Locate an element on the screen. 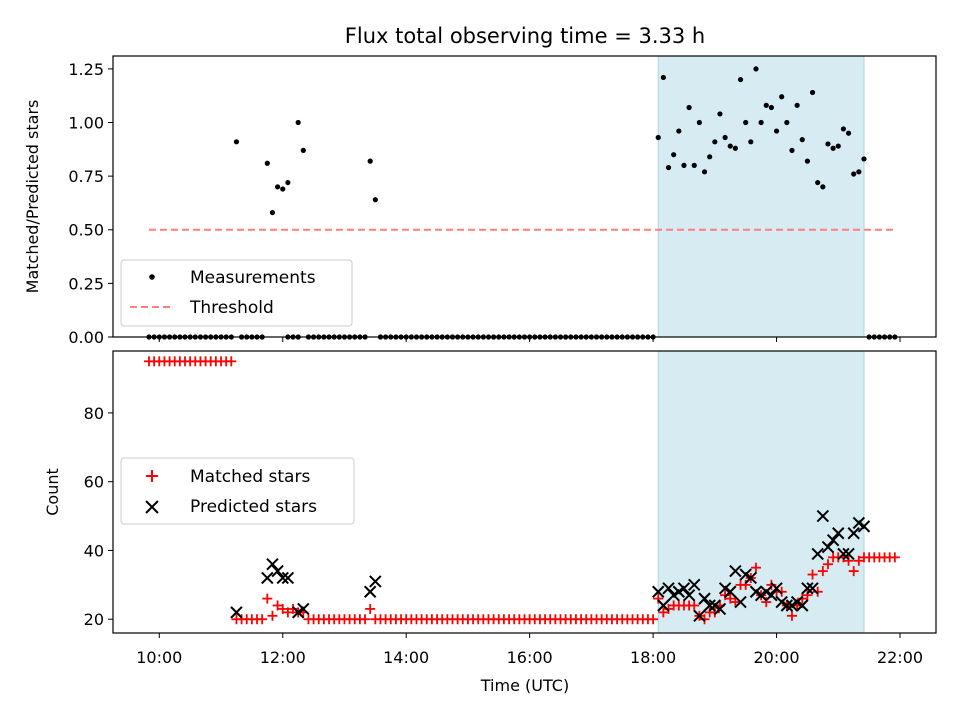 This screenshot has width=960, height=720. measurements-legend-label: Measurements is located at coordinates (253, 278).